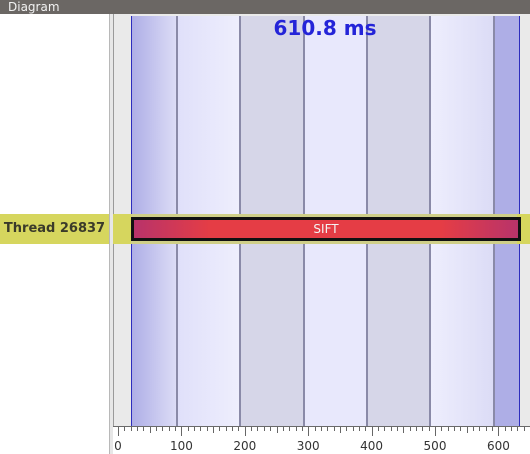 This screenshot has height=454, width=530. Describe the element at coordinates (326, 229) in the screenshot. I see `task-bar-sift: SIFT` at that location.